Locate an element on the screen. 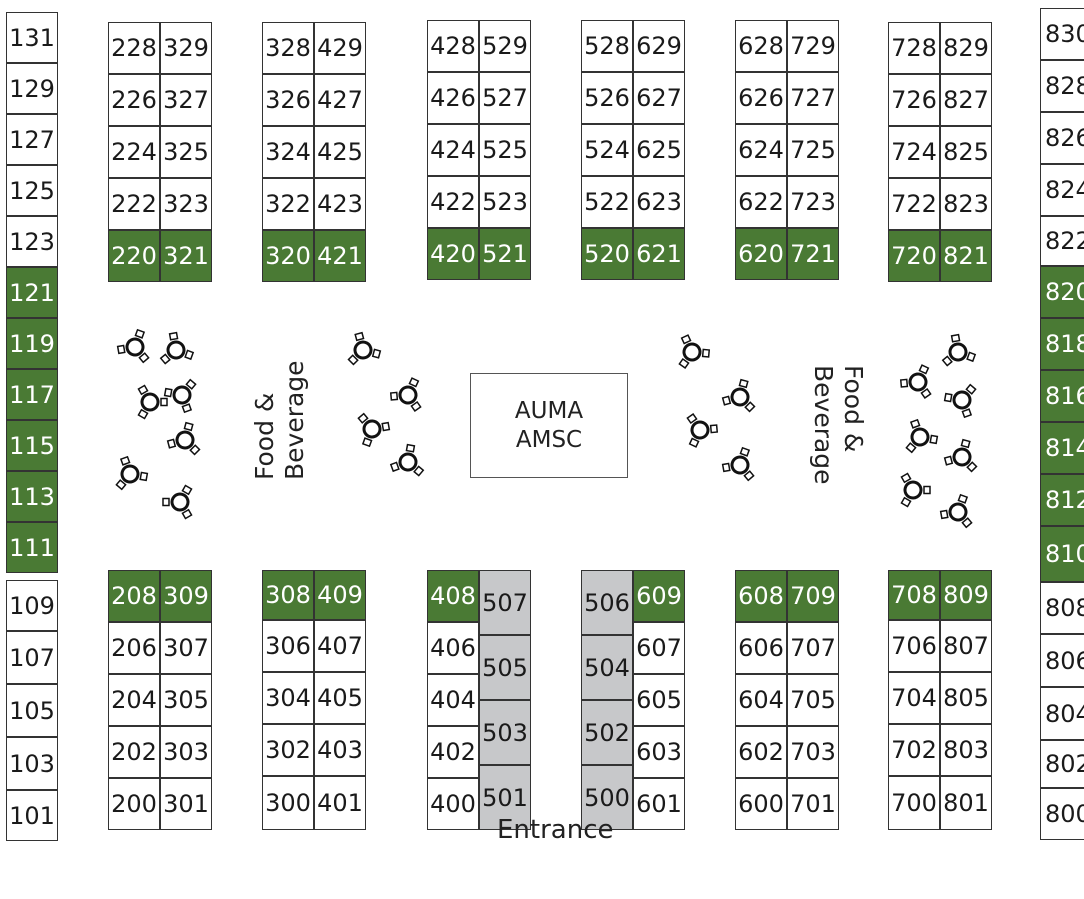 This screenshot has height=899, width=1084. booth-228: 228 is located at coordinates (134, 48).